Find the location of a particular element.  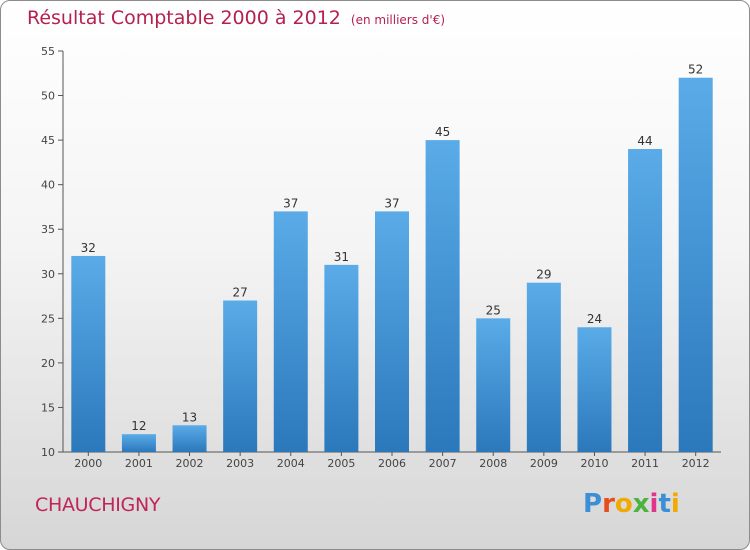

y-tick-label: 55 is located at coordinates (48, 51).